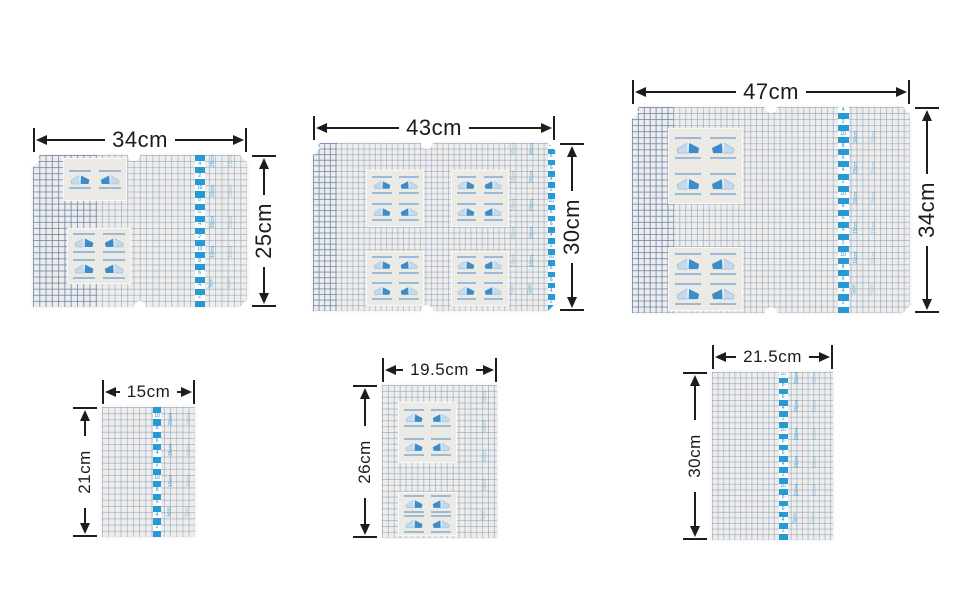 The width and height of the screenshot is (970, 600). Describe the element at coordinates (695, 397) in the screenshot. I see `dimension-arrow-up` at that location.